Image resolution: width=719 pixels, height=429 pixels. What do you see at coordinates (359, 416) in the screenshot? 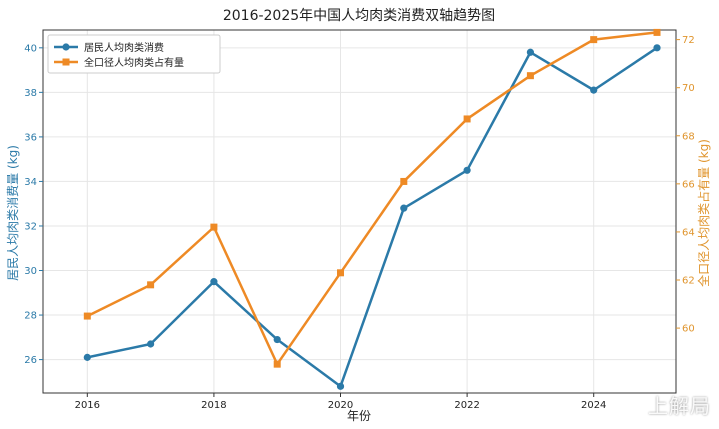
I see `x-axis-label: 年份` at bounding box center [359, 416].